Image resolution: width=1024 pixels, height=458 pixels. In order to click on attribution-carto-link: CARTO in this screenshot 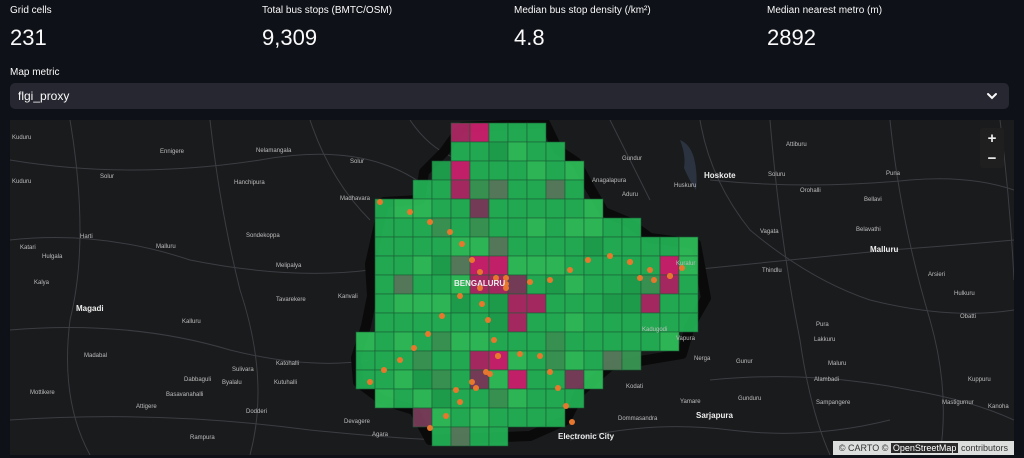, I will do `click(864, 448)`.